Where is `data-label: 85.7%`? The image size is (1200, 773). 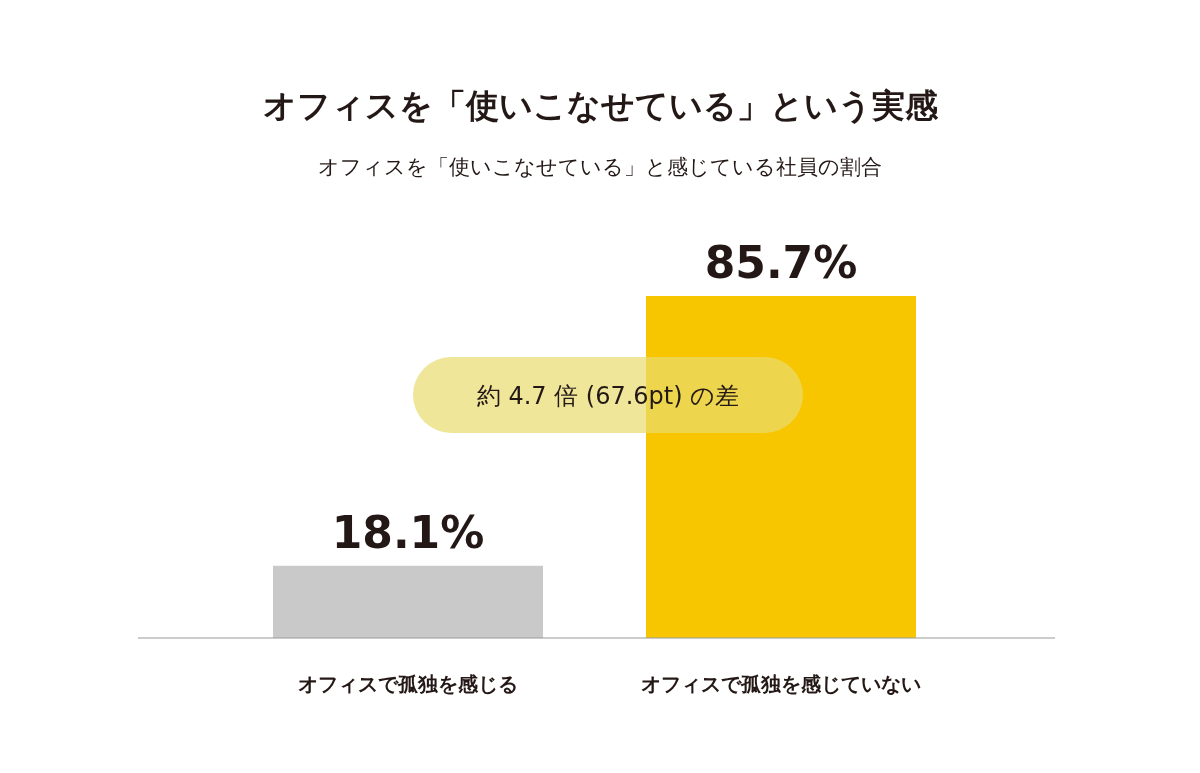 data-label: 85.7% is located at coordinates (781, 262).